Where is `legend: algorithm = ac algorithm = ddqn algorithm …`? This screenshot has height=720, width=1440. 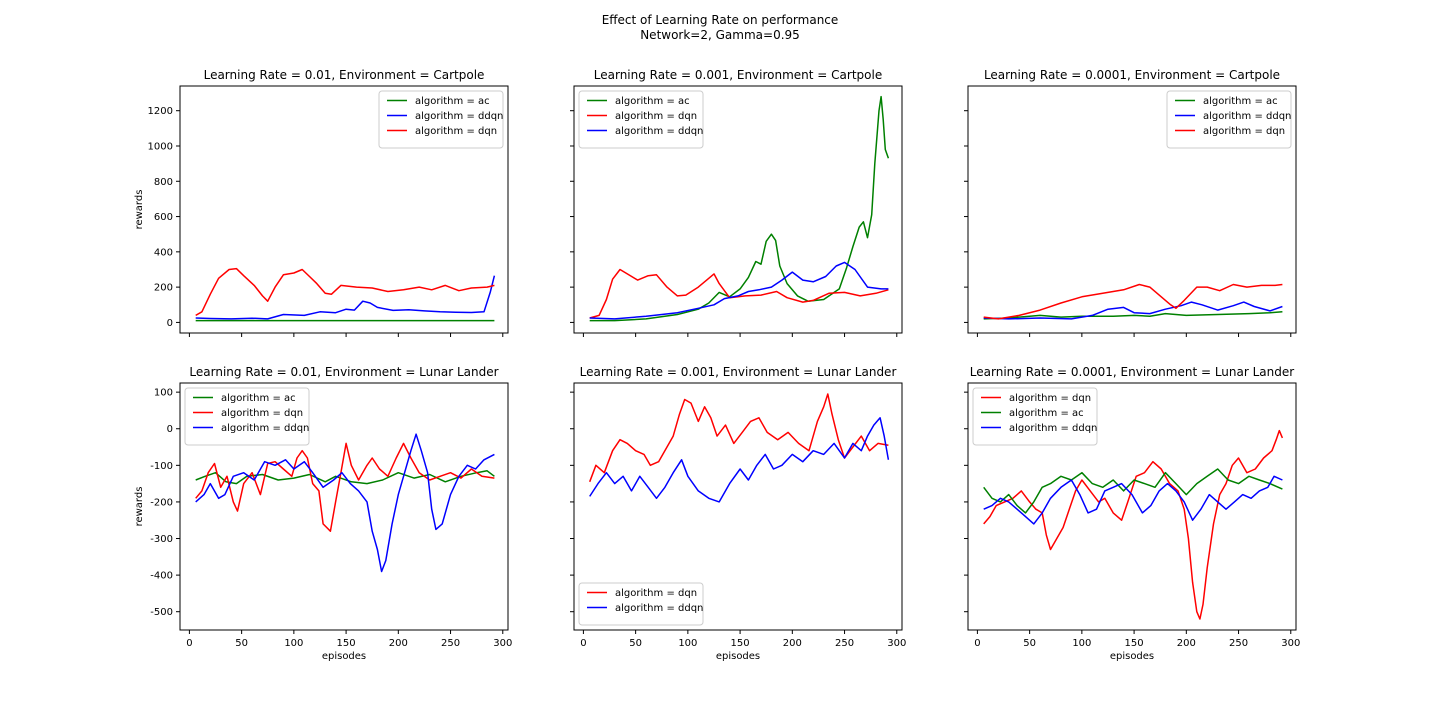 legend: algorithm = ac algorithm = ddqn algorithm … is located at coordinates (441, 119).